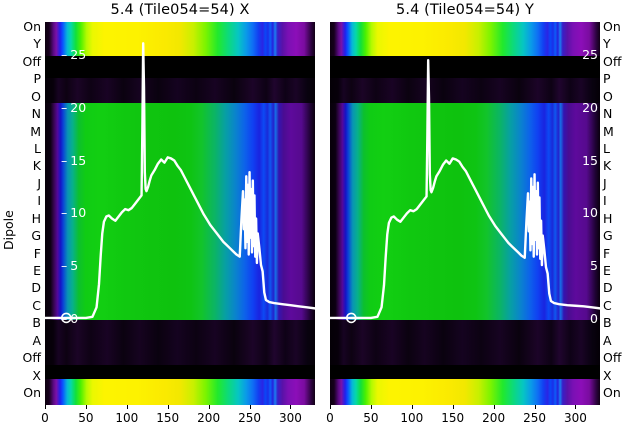 The height and width of the screenshot is (440, 640). Describe the element at coordinates (590, 213) in the screenshot. I see `y-tick-label: 10` at that location.